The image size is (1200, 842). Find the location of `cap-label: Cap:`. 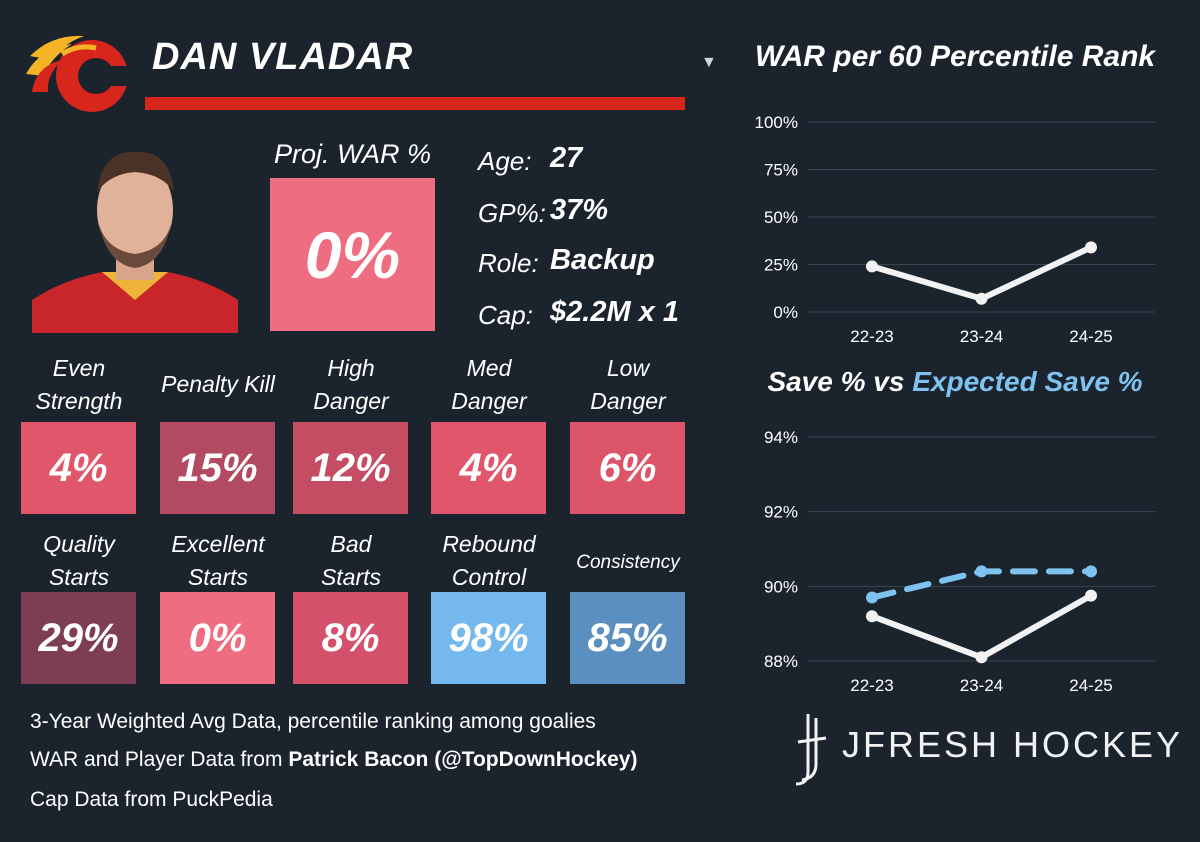

cap-label: Cap: is located at coordinates (505, 315).